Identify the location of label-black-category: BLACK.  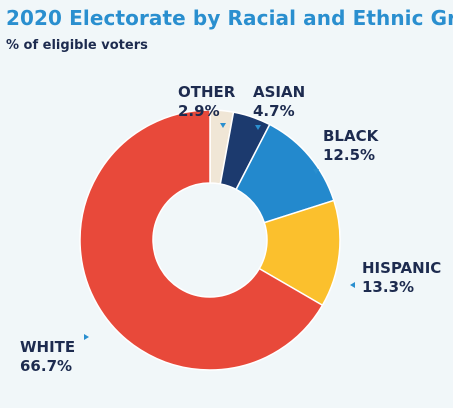
(351, 136).